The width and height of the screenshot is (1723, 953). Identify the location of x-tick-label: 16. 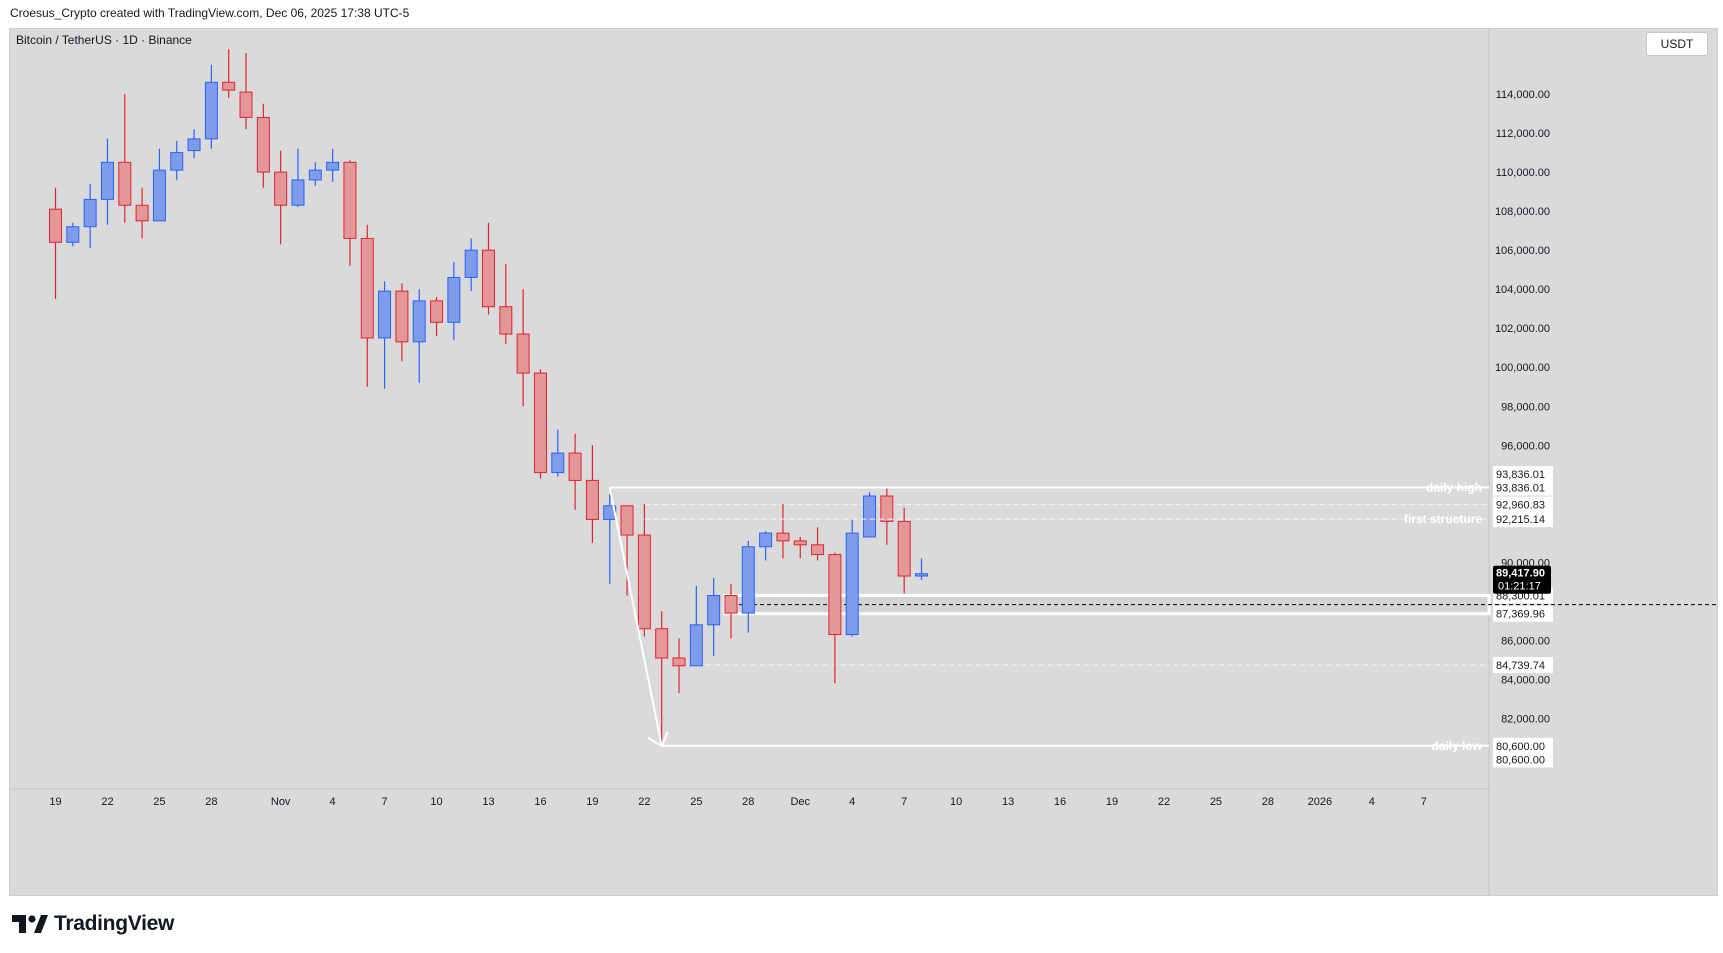
(540, 802).